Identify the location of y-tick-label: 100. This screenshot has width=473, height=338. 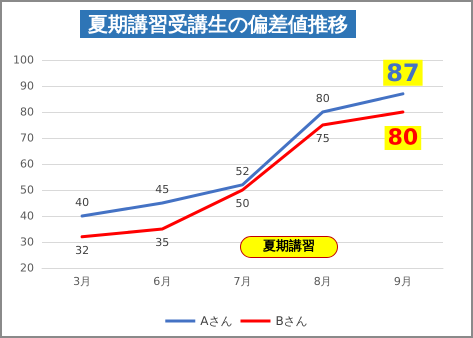
(23, 60).